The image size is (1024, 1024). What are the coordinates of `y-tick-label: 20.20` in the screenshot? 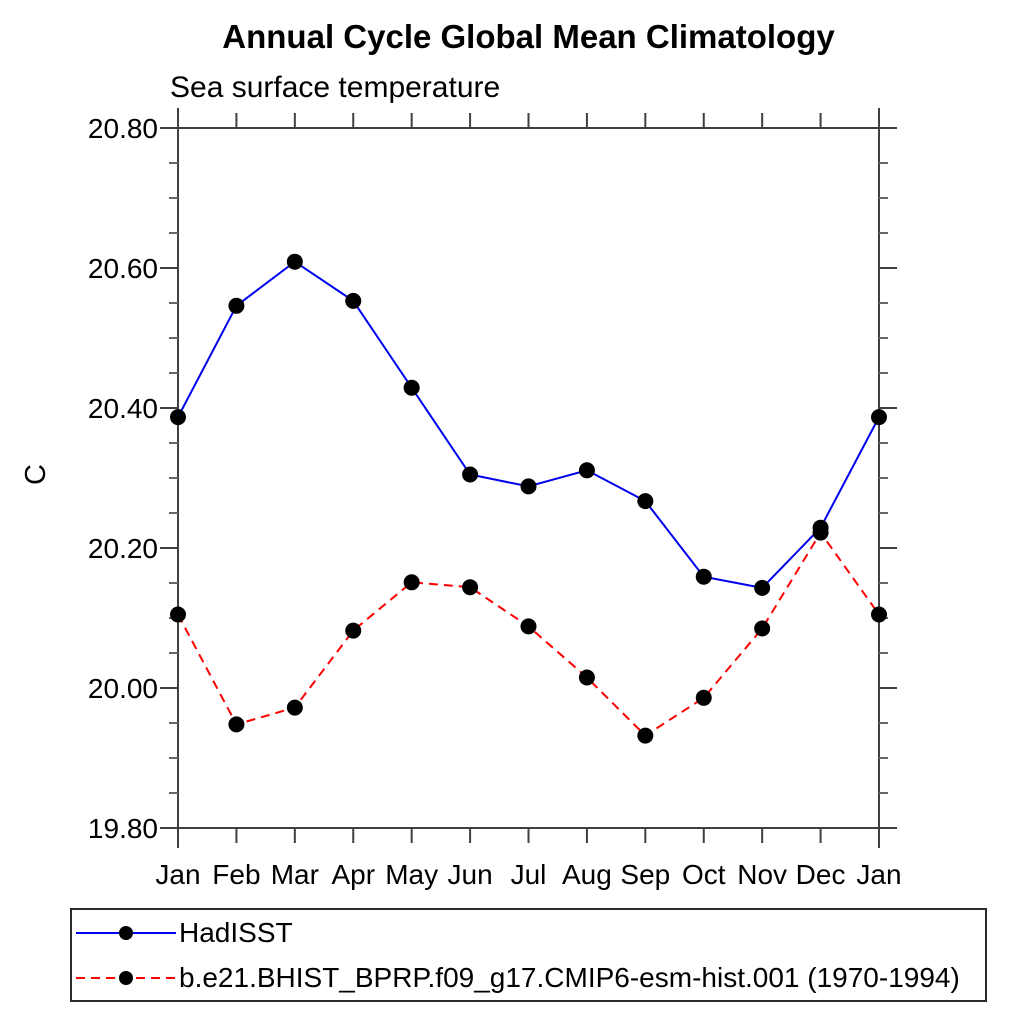 It's located at (123, 548).